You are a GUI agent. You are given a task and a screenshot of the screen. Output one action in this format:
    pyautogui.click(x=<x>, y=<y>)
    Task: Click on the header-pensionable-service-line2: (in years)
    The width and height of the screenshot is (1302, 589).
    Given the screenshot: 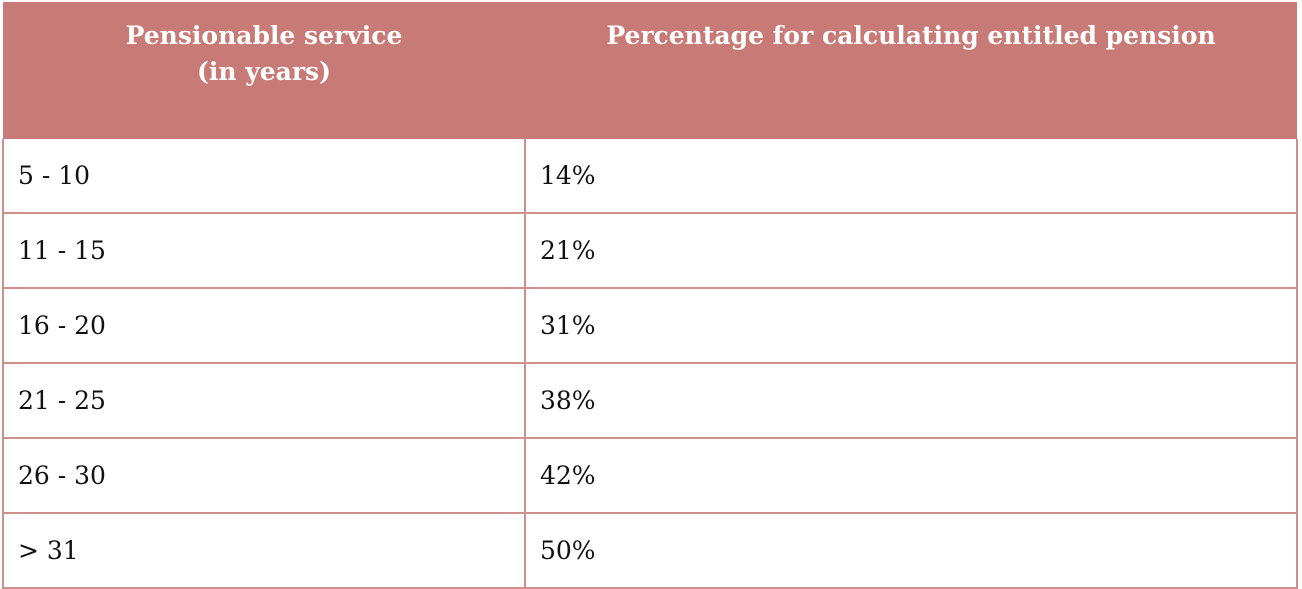 What is the action you would take?
    pyautogui.click(x=264, y=71)
    